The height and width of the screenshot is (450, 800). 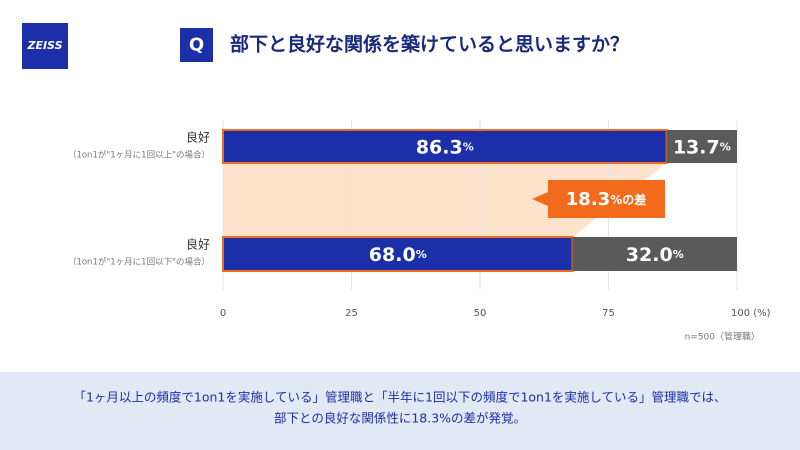 I want to click on value-label: 32.0%, so click(x=655, y=255).